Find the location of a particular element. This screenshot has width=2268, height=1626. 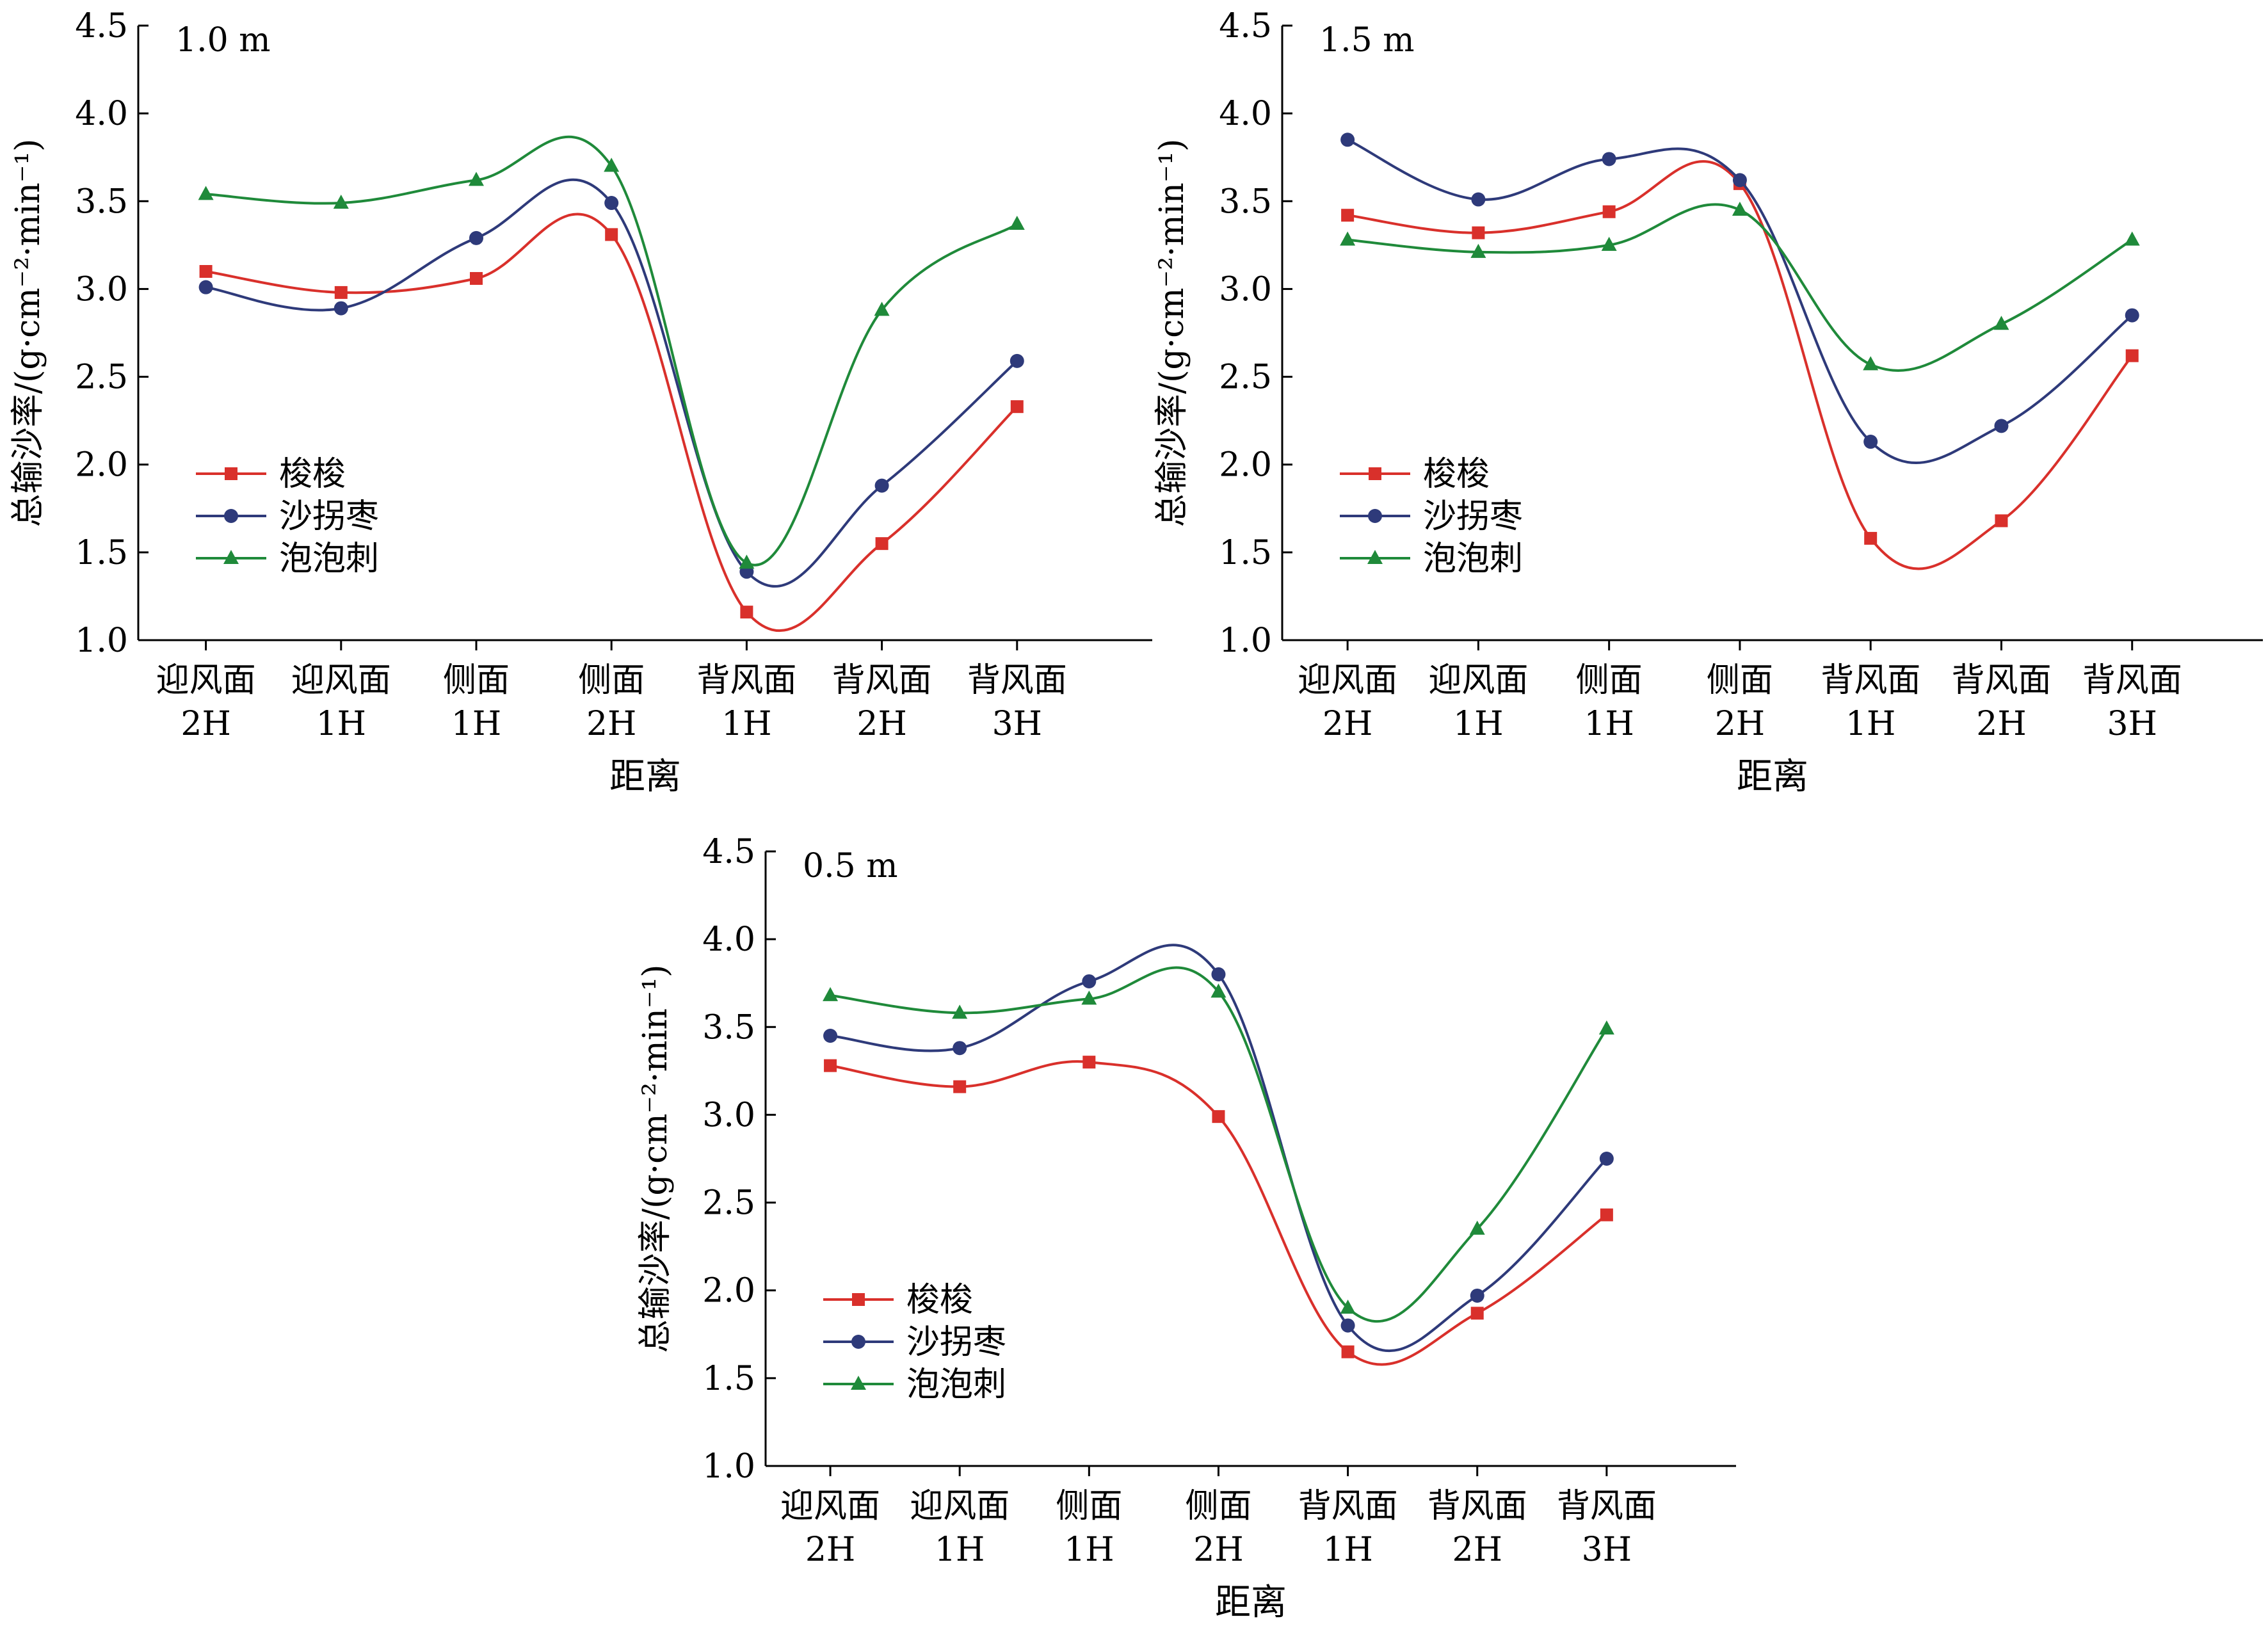

panel-label: 1.0 m is located at coordinates (223, 40).